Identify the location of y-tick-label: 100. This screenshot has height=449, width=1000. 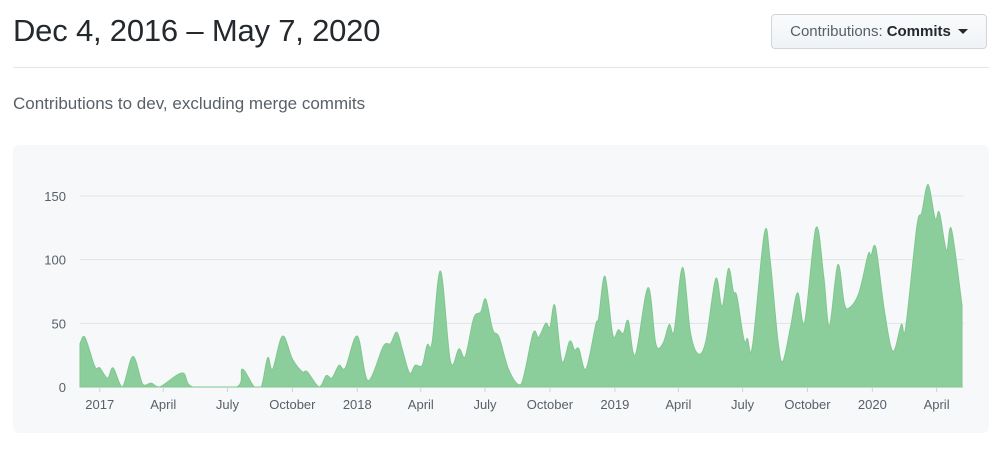
(55, 260).